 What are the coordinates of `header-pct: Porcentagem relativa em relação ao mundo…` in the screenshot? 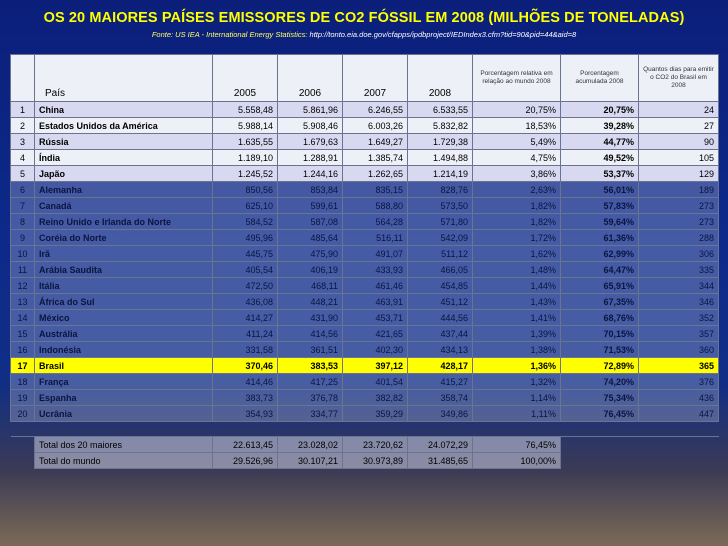 It's located at (516, 78).